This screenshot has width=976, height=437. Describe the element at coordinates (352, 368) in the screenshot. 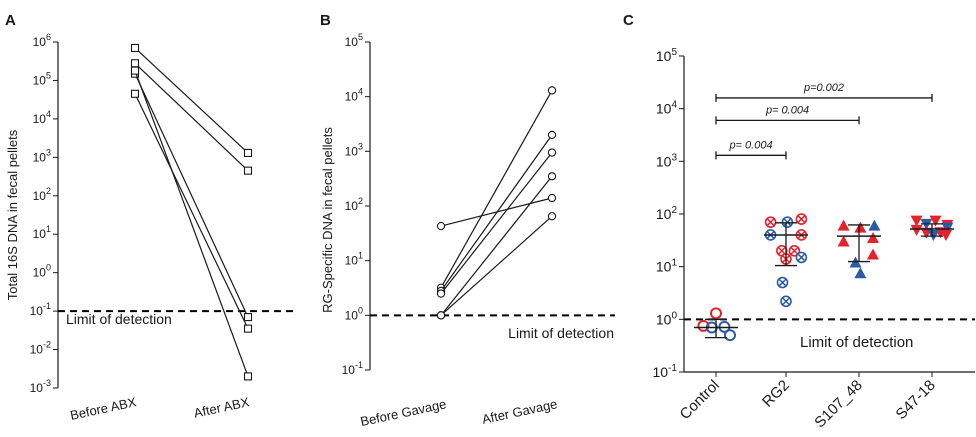

I see `y-tick-label-b: 10⁻¹` at that location.